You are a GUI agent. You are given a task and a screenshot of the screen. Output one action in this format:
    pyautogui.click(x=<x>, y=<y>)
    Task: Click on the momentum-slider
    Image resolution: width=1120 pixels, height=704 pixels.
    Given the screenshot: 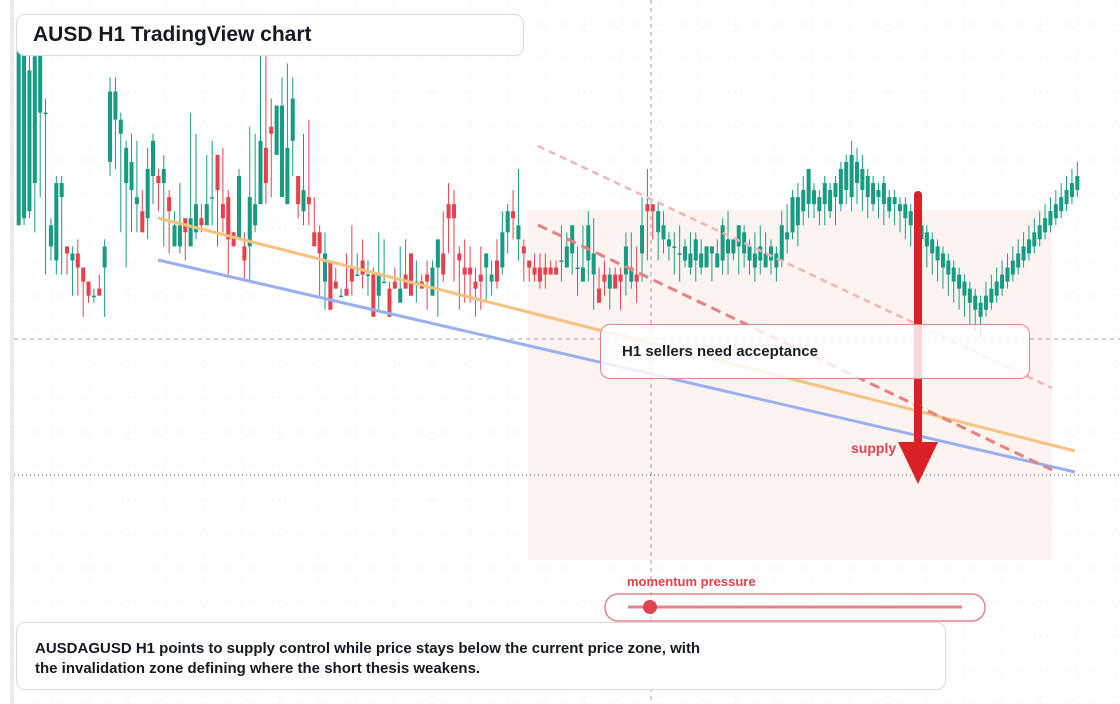 What is the action you would take?
    pyautogui.click(x=795, y=607)
    